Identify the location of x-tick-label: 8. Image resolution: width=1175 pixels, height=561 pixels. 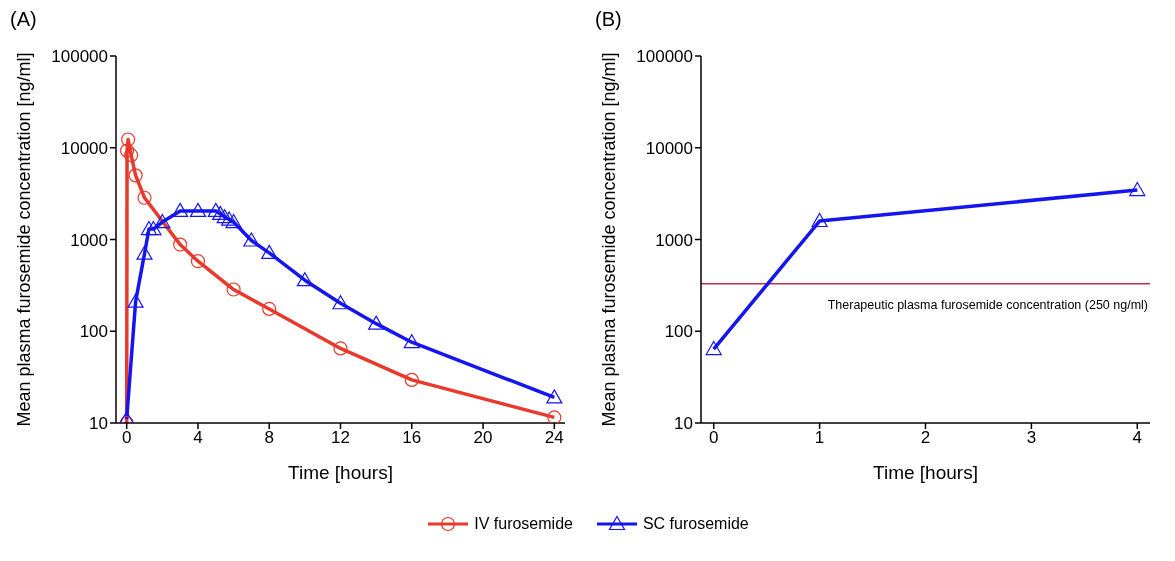
(269, 438).